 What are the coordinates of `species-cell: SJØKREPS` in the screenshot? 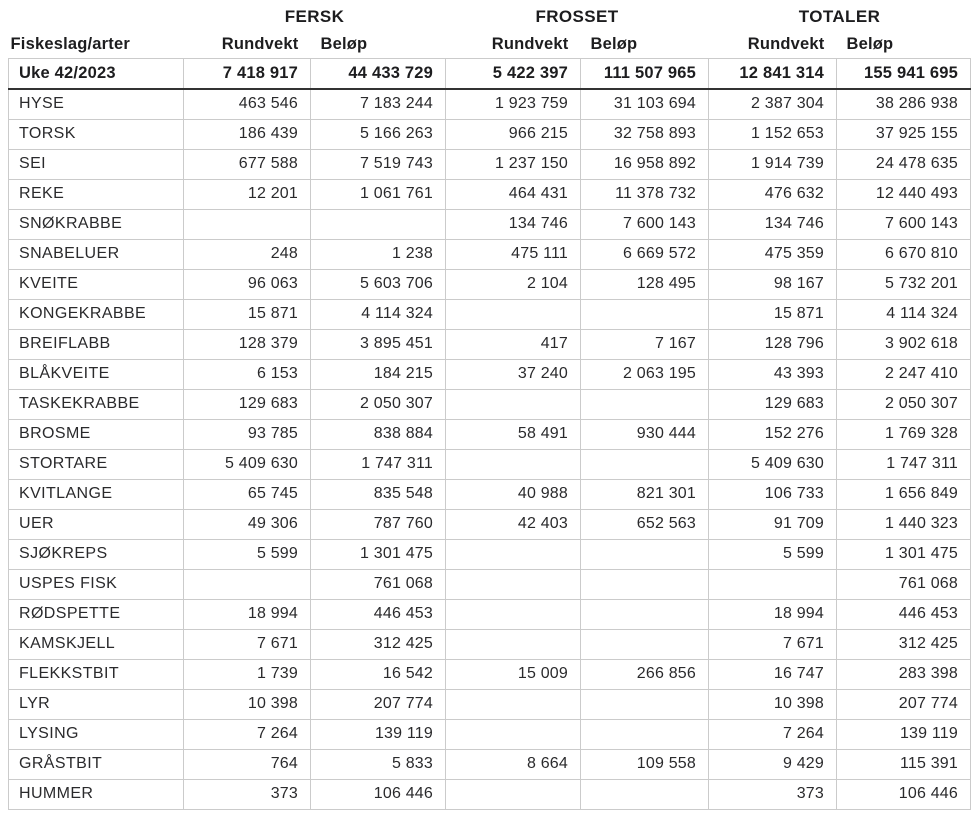 It's located at (96, 554).